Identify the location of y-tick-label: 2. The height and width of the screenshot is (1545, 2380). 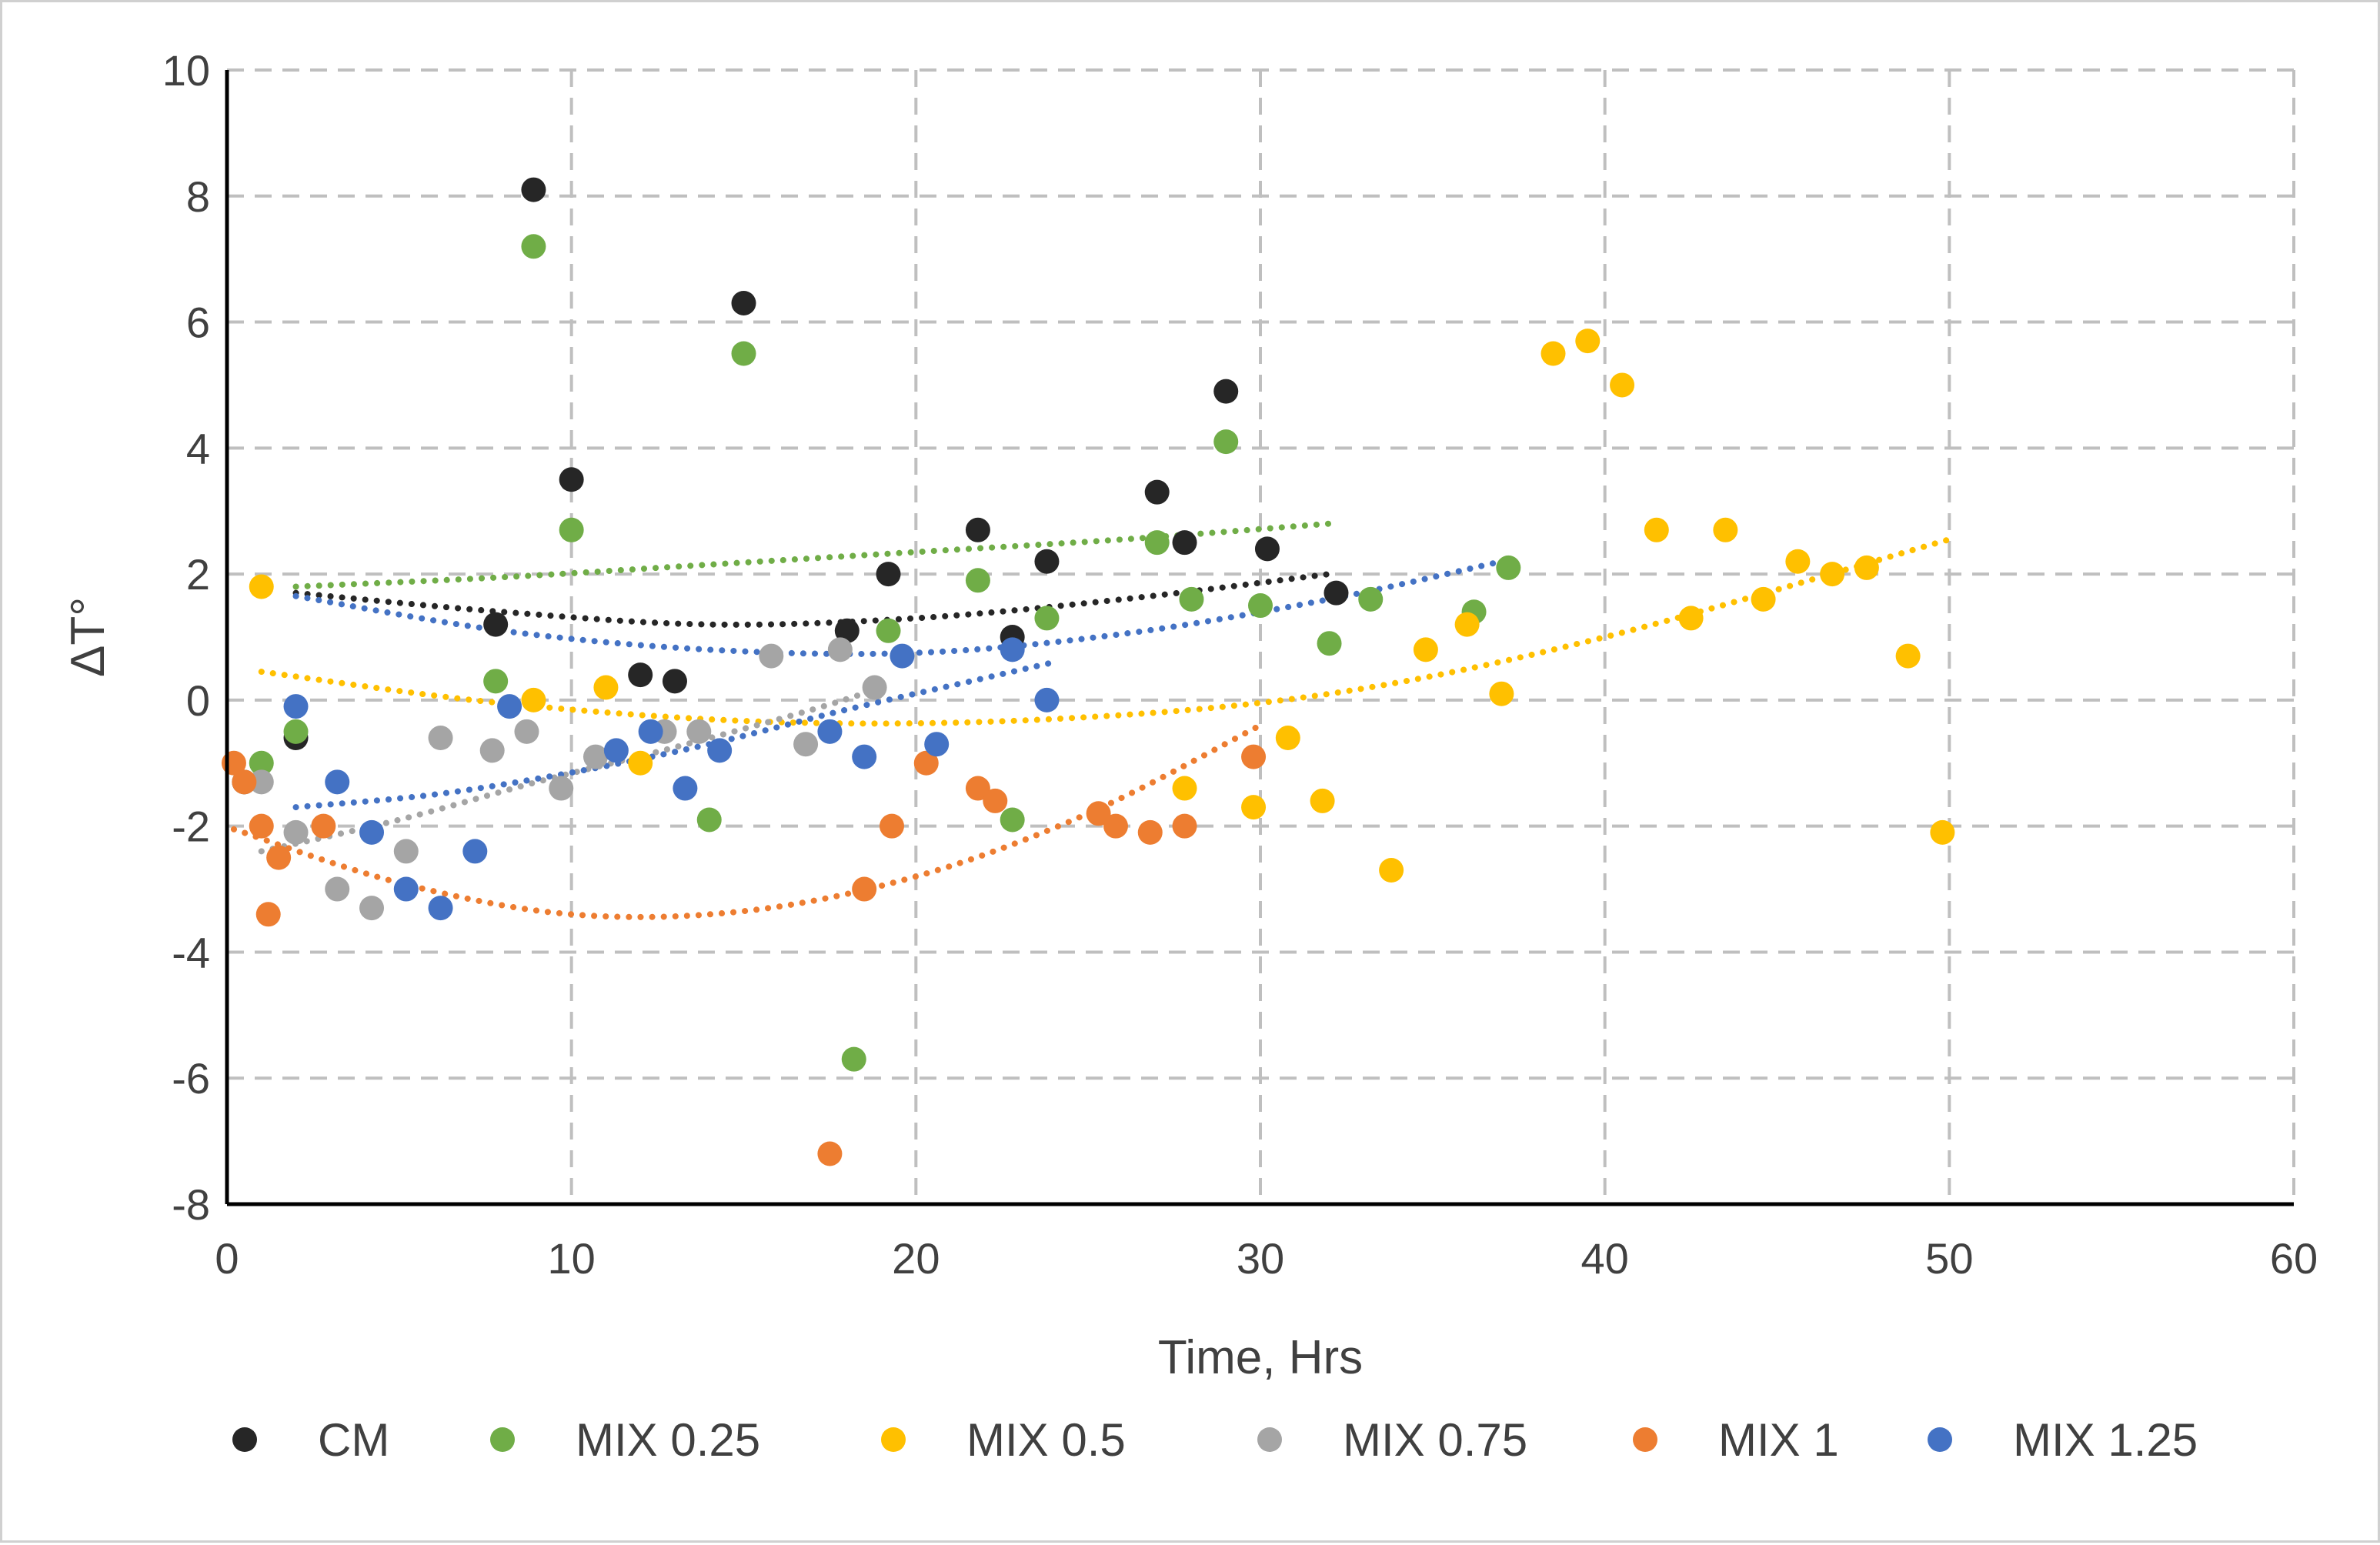
(198, 575).